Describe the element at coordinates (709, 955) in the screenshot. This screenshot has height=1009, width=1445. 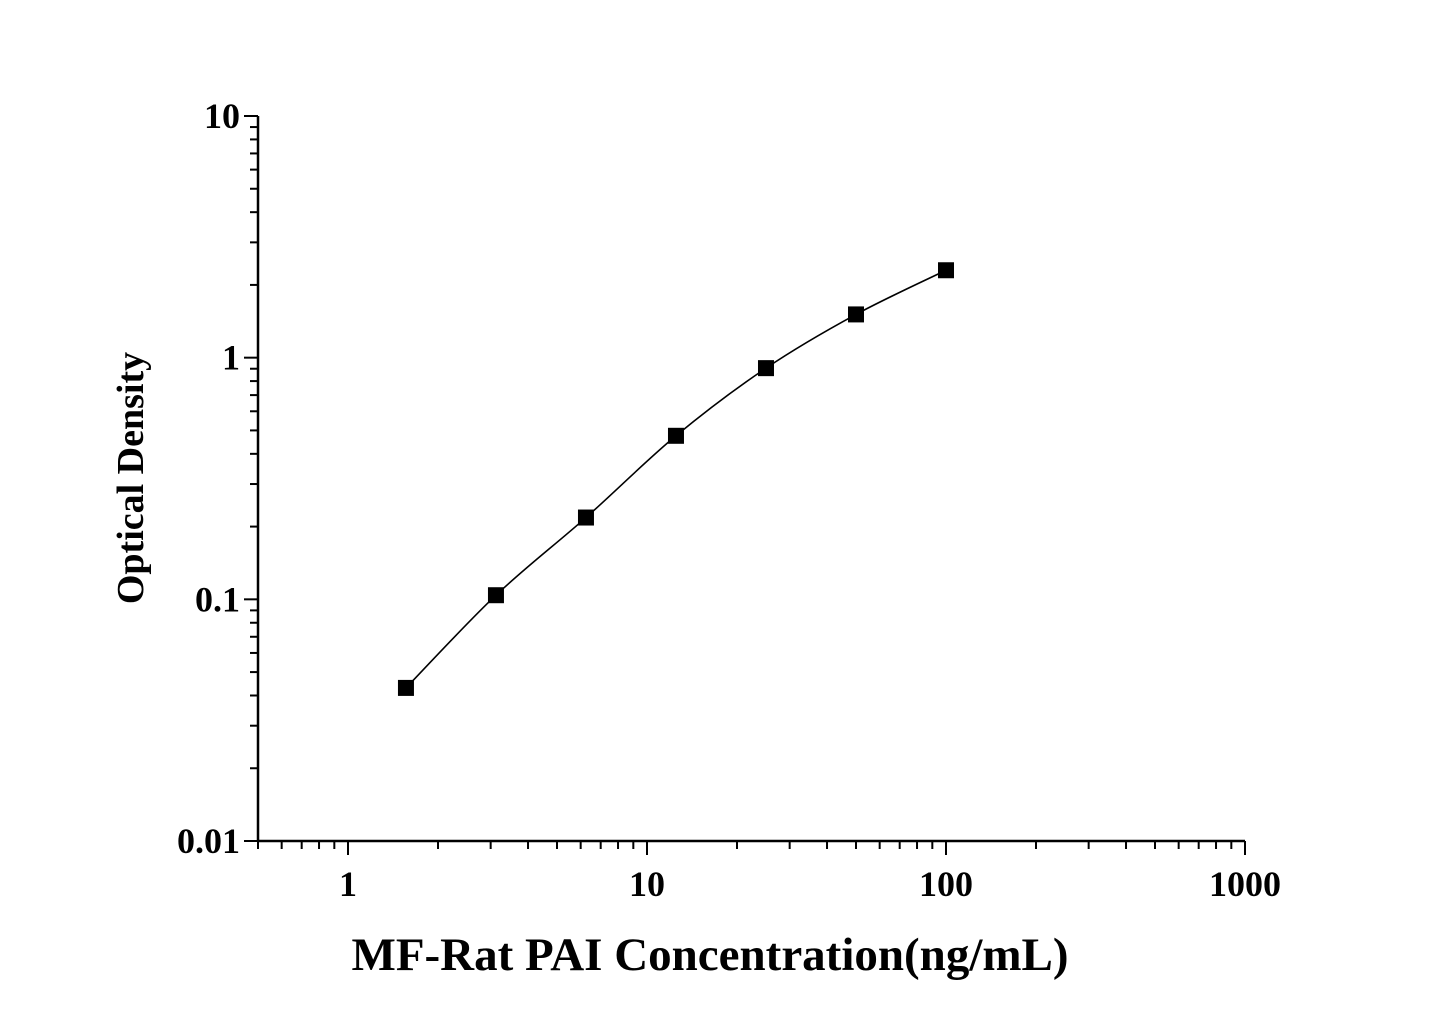
I see `x-axis-title: MF-Rat PAI Concentration(ng/mL)` at that location.